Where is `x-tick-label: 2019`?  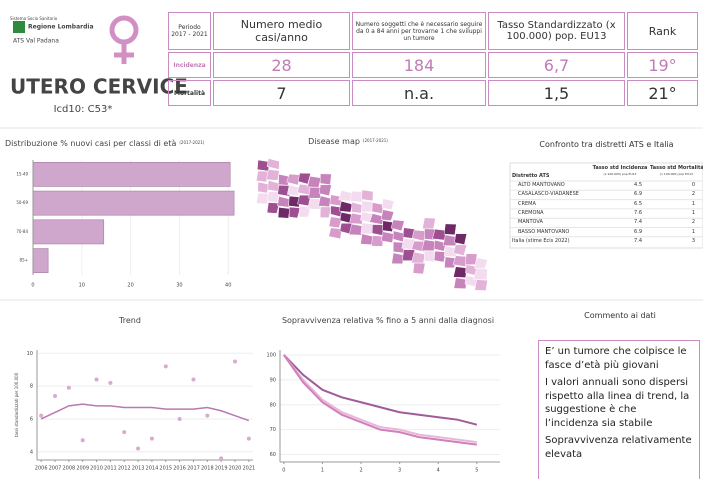
x-tick-label: 2019 is located at coordinates (221, 469).